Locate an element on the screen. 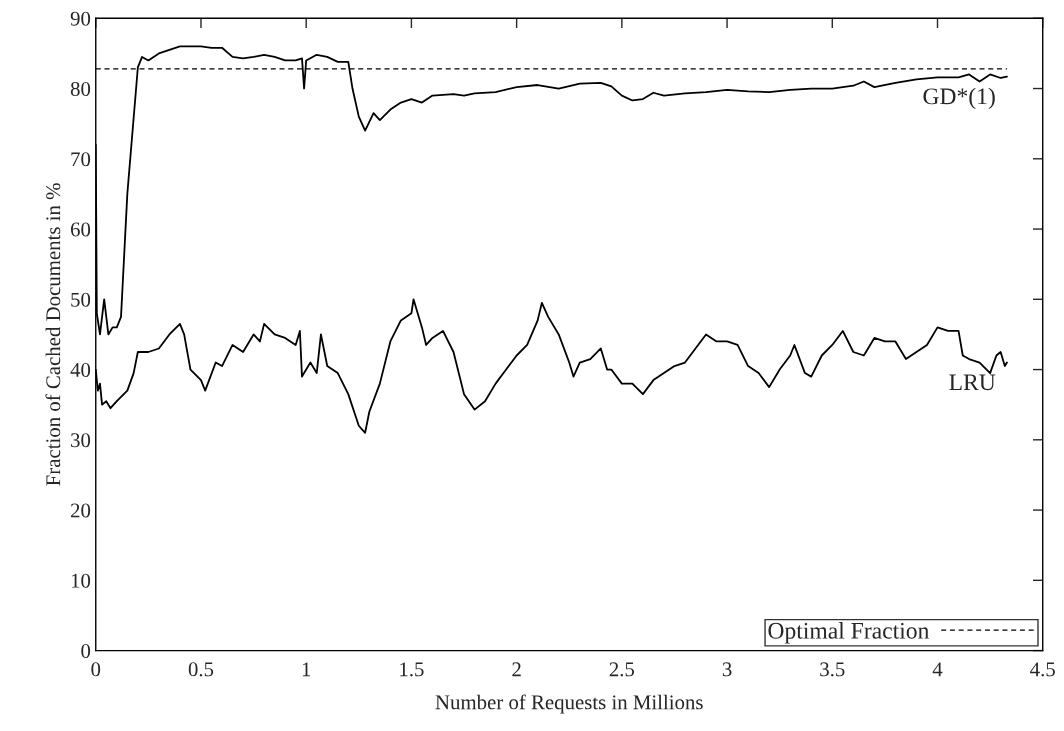 The height and width of the screenshot is (731, 1064). x-tick-label: 0.5 is located at coordinates (201, 669).